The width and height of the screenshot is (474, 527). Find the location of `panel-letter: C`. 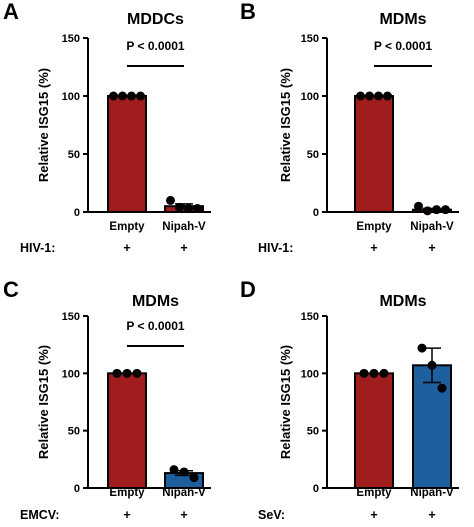

panel-letter: C is located at coordinates (11, 289).